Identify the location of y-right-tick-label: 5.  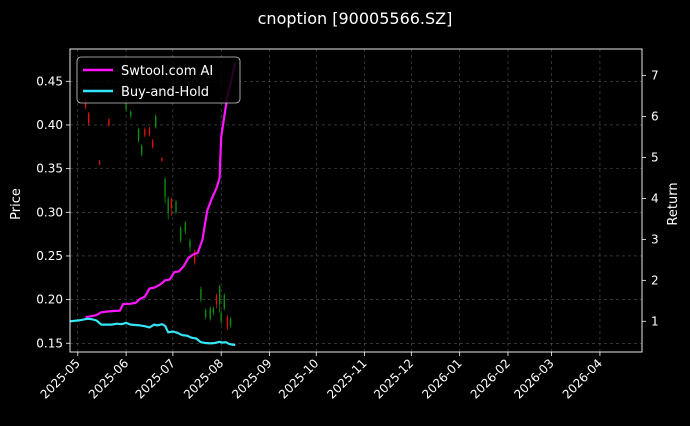
(655, 158).